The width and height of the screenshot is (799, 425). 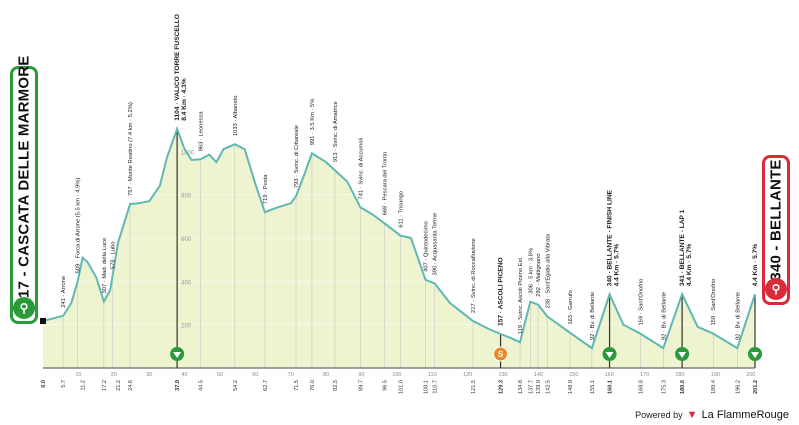 I want to click on location-label: 238 · Sant'Egidio alla Vibrata, so click(x=548, y=270).